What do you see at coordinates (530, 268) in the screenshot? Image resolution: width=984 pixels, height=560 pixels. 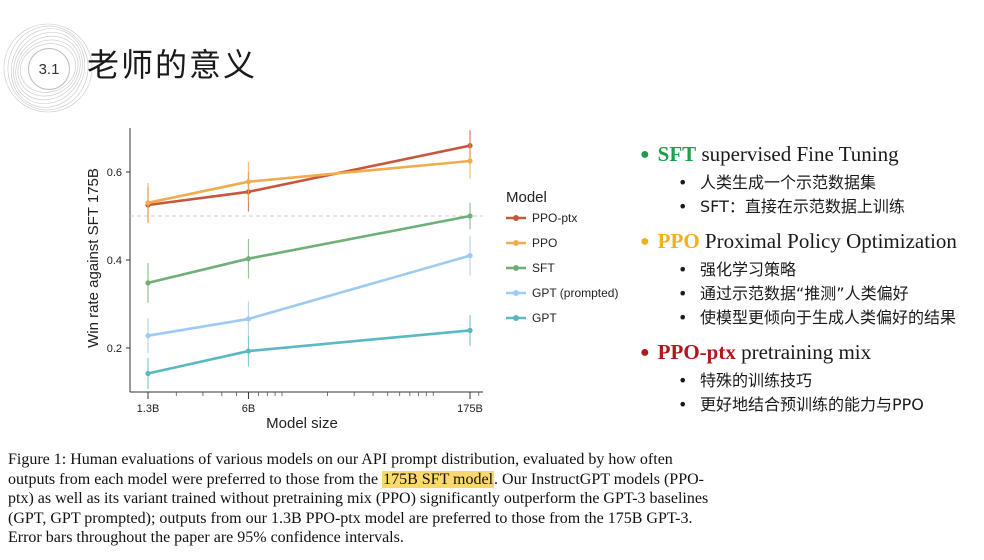 I see `legend-item: SFT` at bounding box center [530, 268].